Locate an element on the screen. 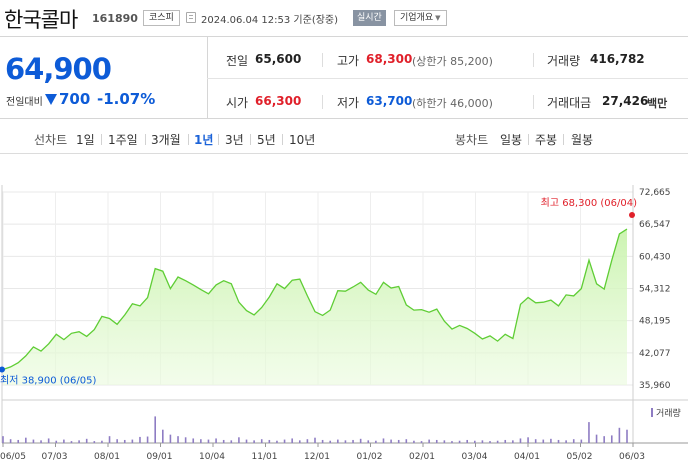 The image size is (688, 463). tab-1d: 1일 is located at coordinates (85, 140).